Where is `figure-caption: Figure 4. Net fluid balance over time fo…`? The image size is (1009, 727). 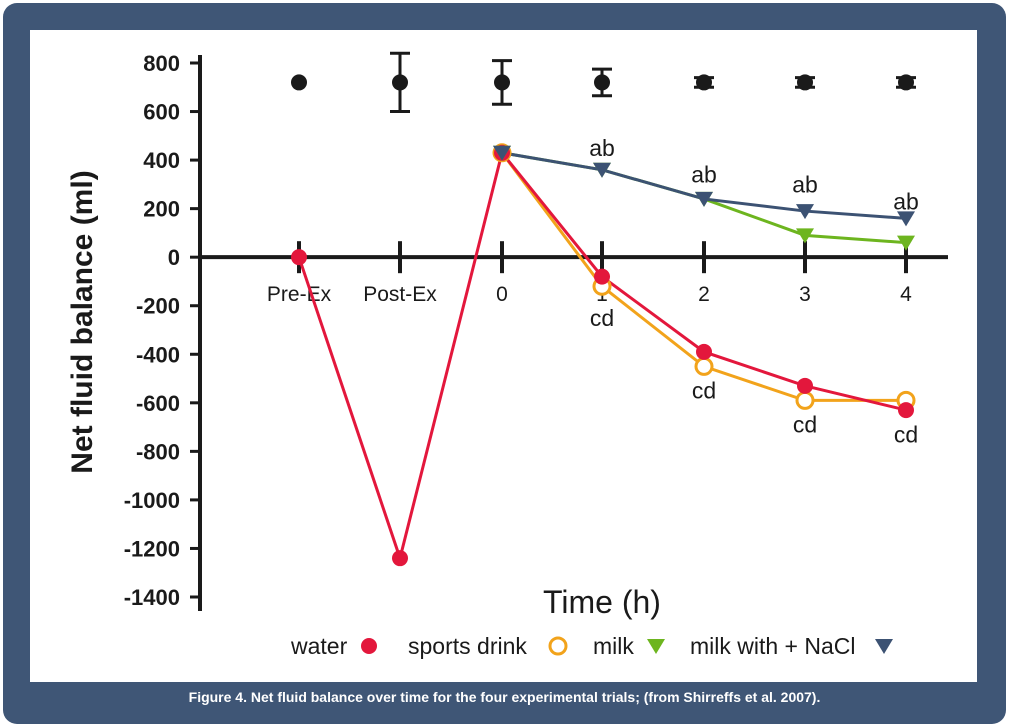
figure-caption: Figure 4. Net fluid balance over time fo… is located at coordinates (504, 697).